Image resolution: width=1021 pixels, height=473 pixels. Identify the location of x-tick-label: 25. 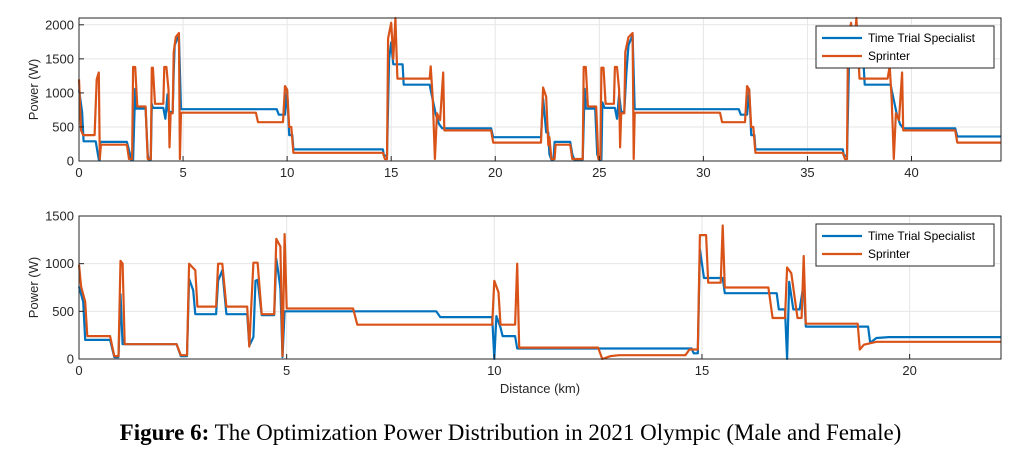
(599, 172).